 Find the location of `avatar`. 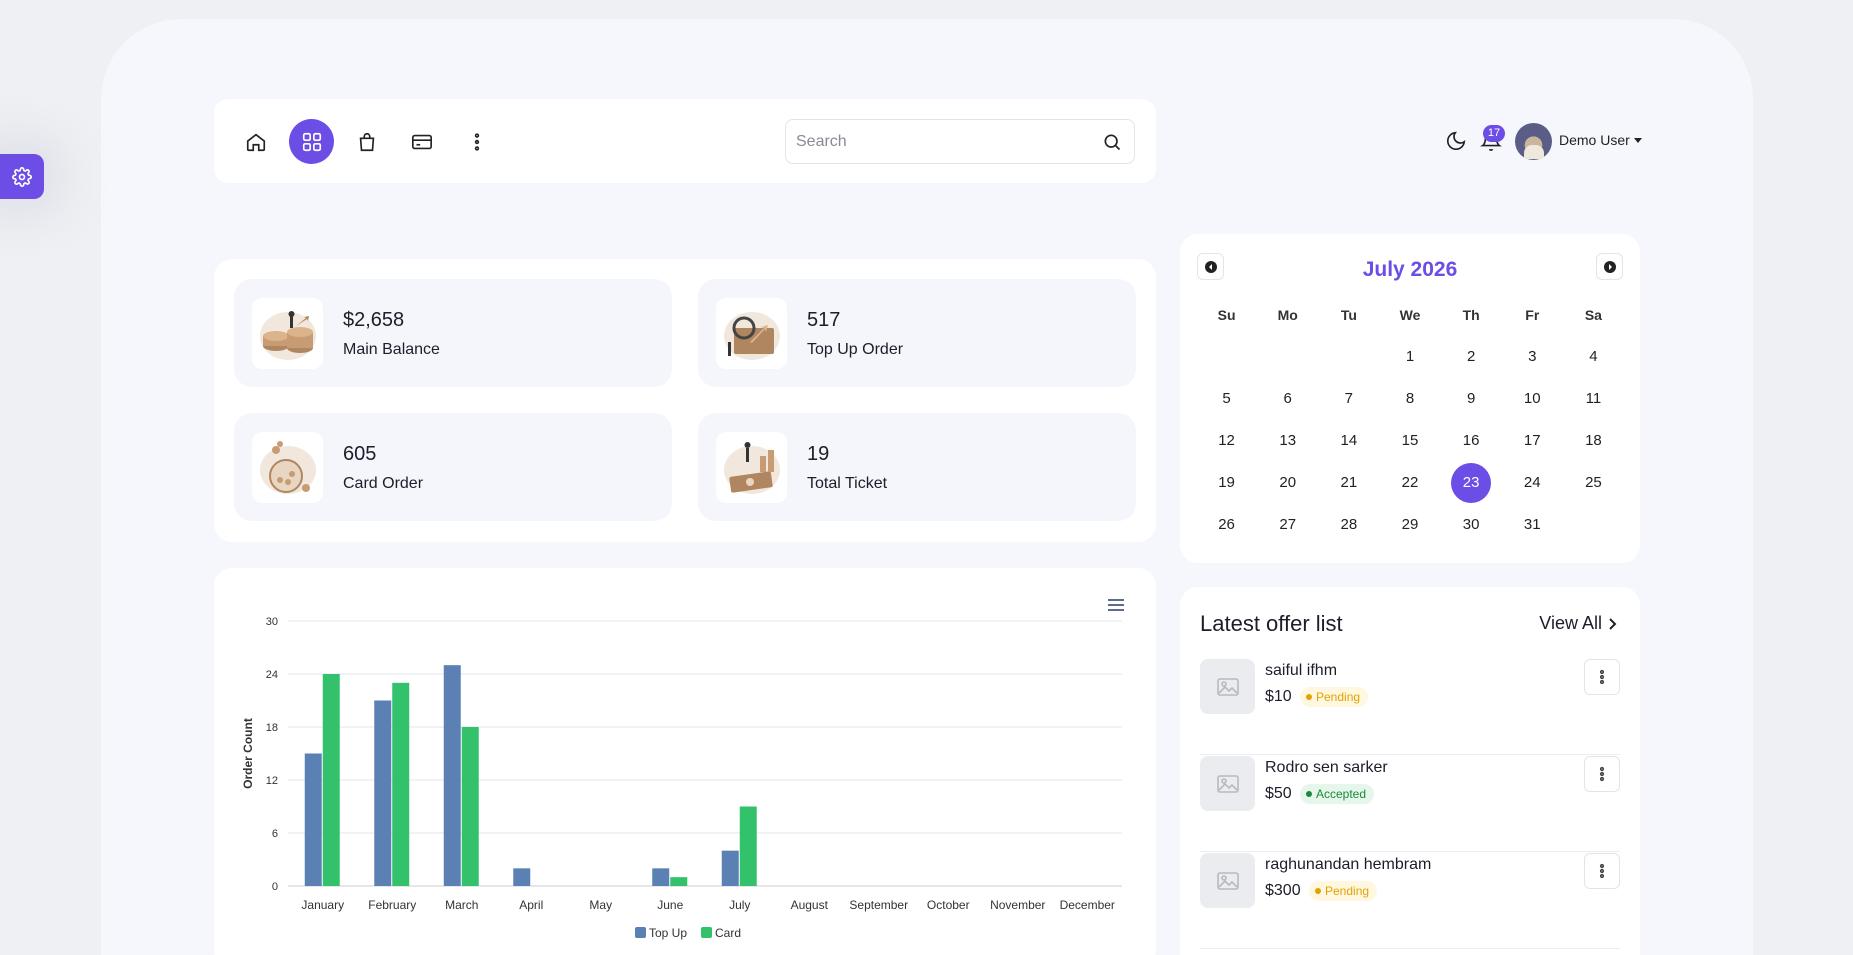

avatar is located at coordinates (1533, 141).